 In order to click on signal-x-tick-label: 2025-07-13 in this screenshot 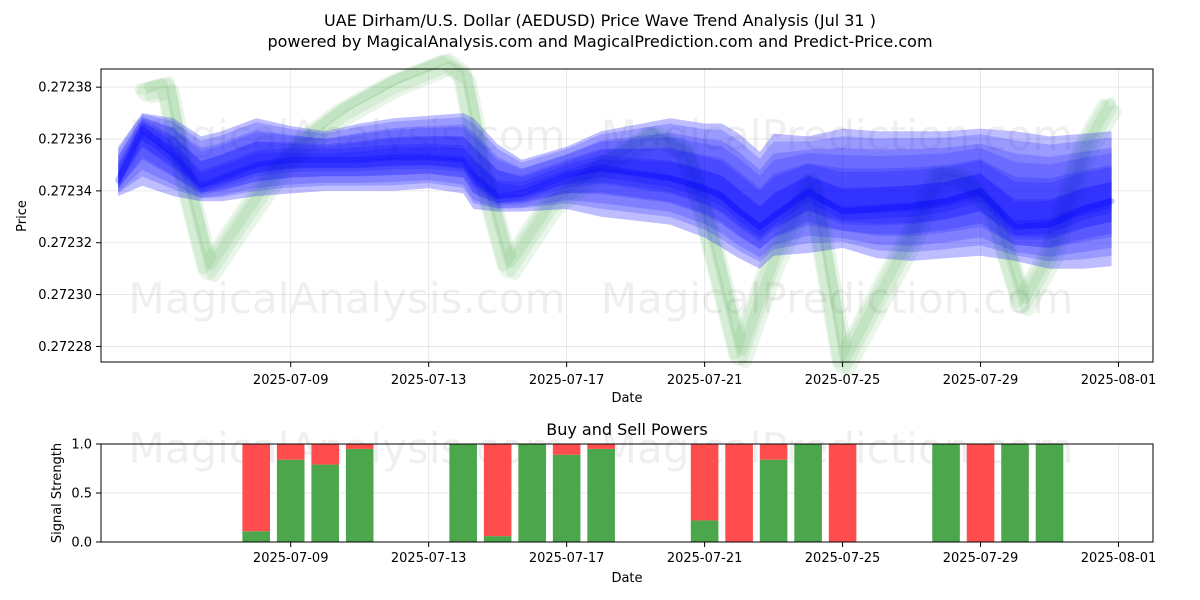, I will do `click(429, 558)`.